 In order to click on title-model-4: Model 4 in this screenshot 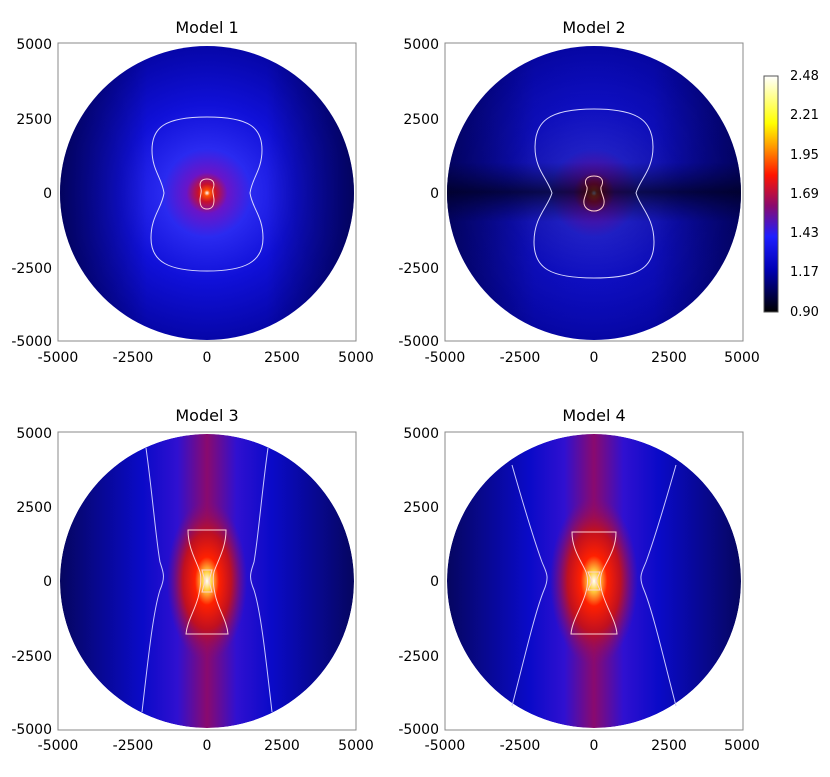, I will do `click(593, 415)`.